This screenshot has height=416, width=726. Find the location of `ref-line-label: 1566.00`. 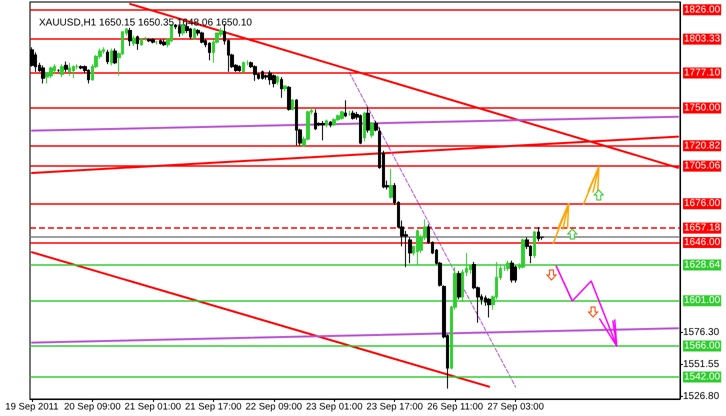

ref-line-label: 1566.00 is located at coordinates (702, 346).